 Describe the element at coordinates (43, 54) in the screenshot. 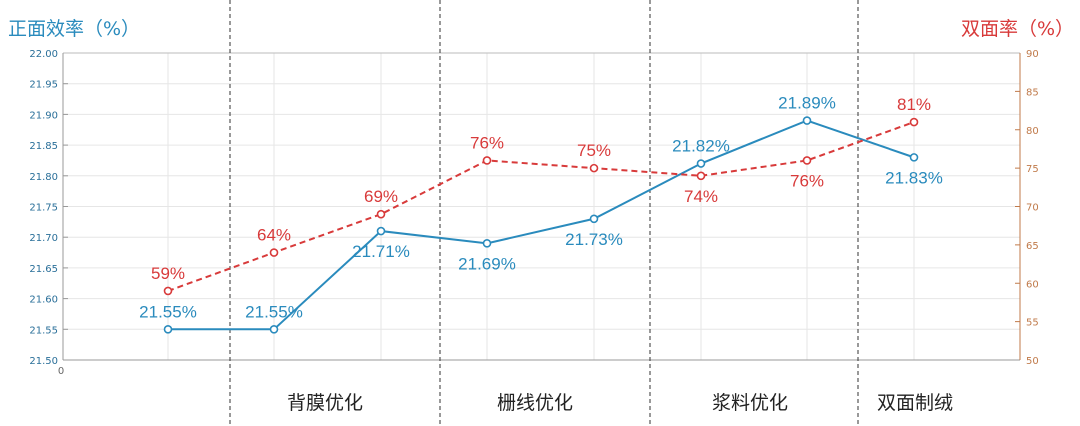

I see `left-tick-label: 22.00` at that location.